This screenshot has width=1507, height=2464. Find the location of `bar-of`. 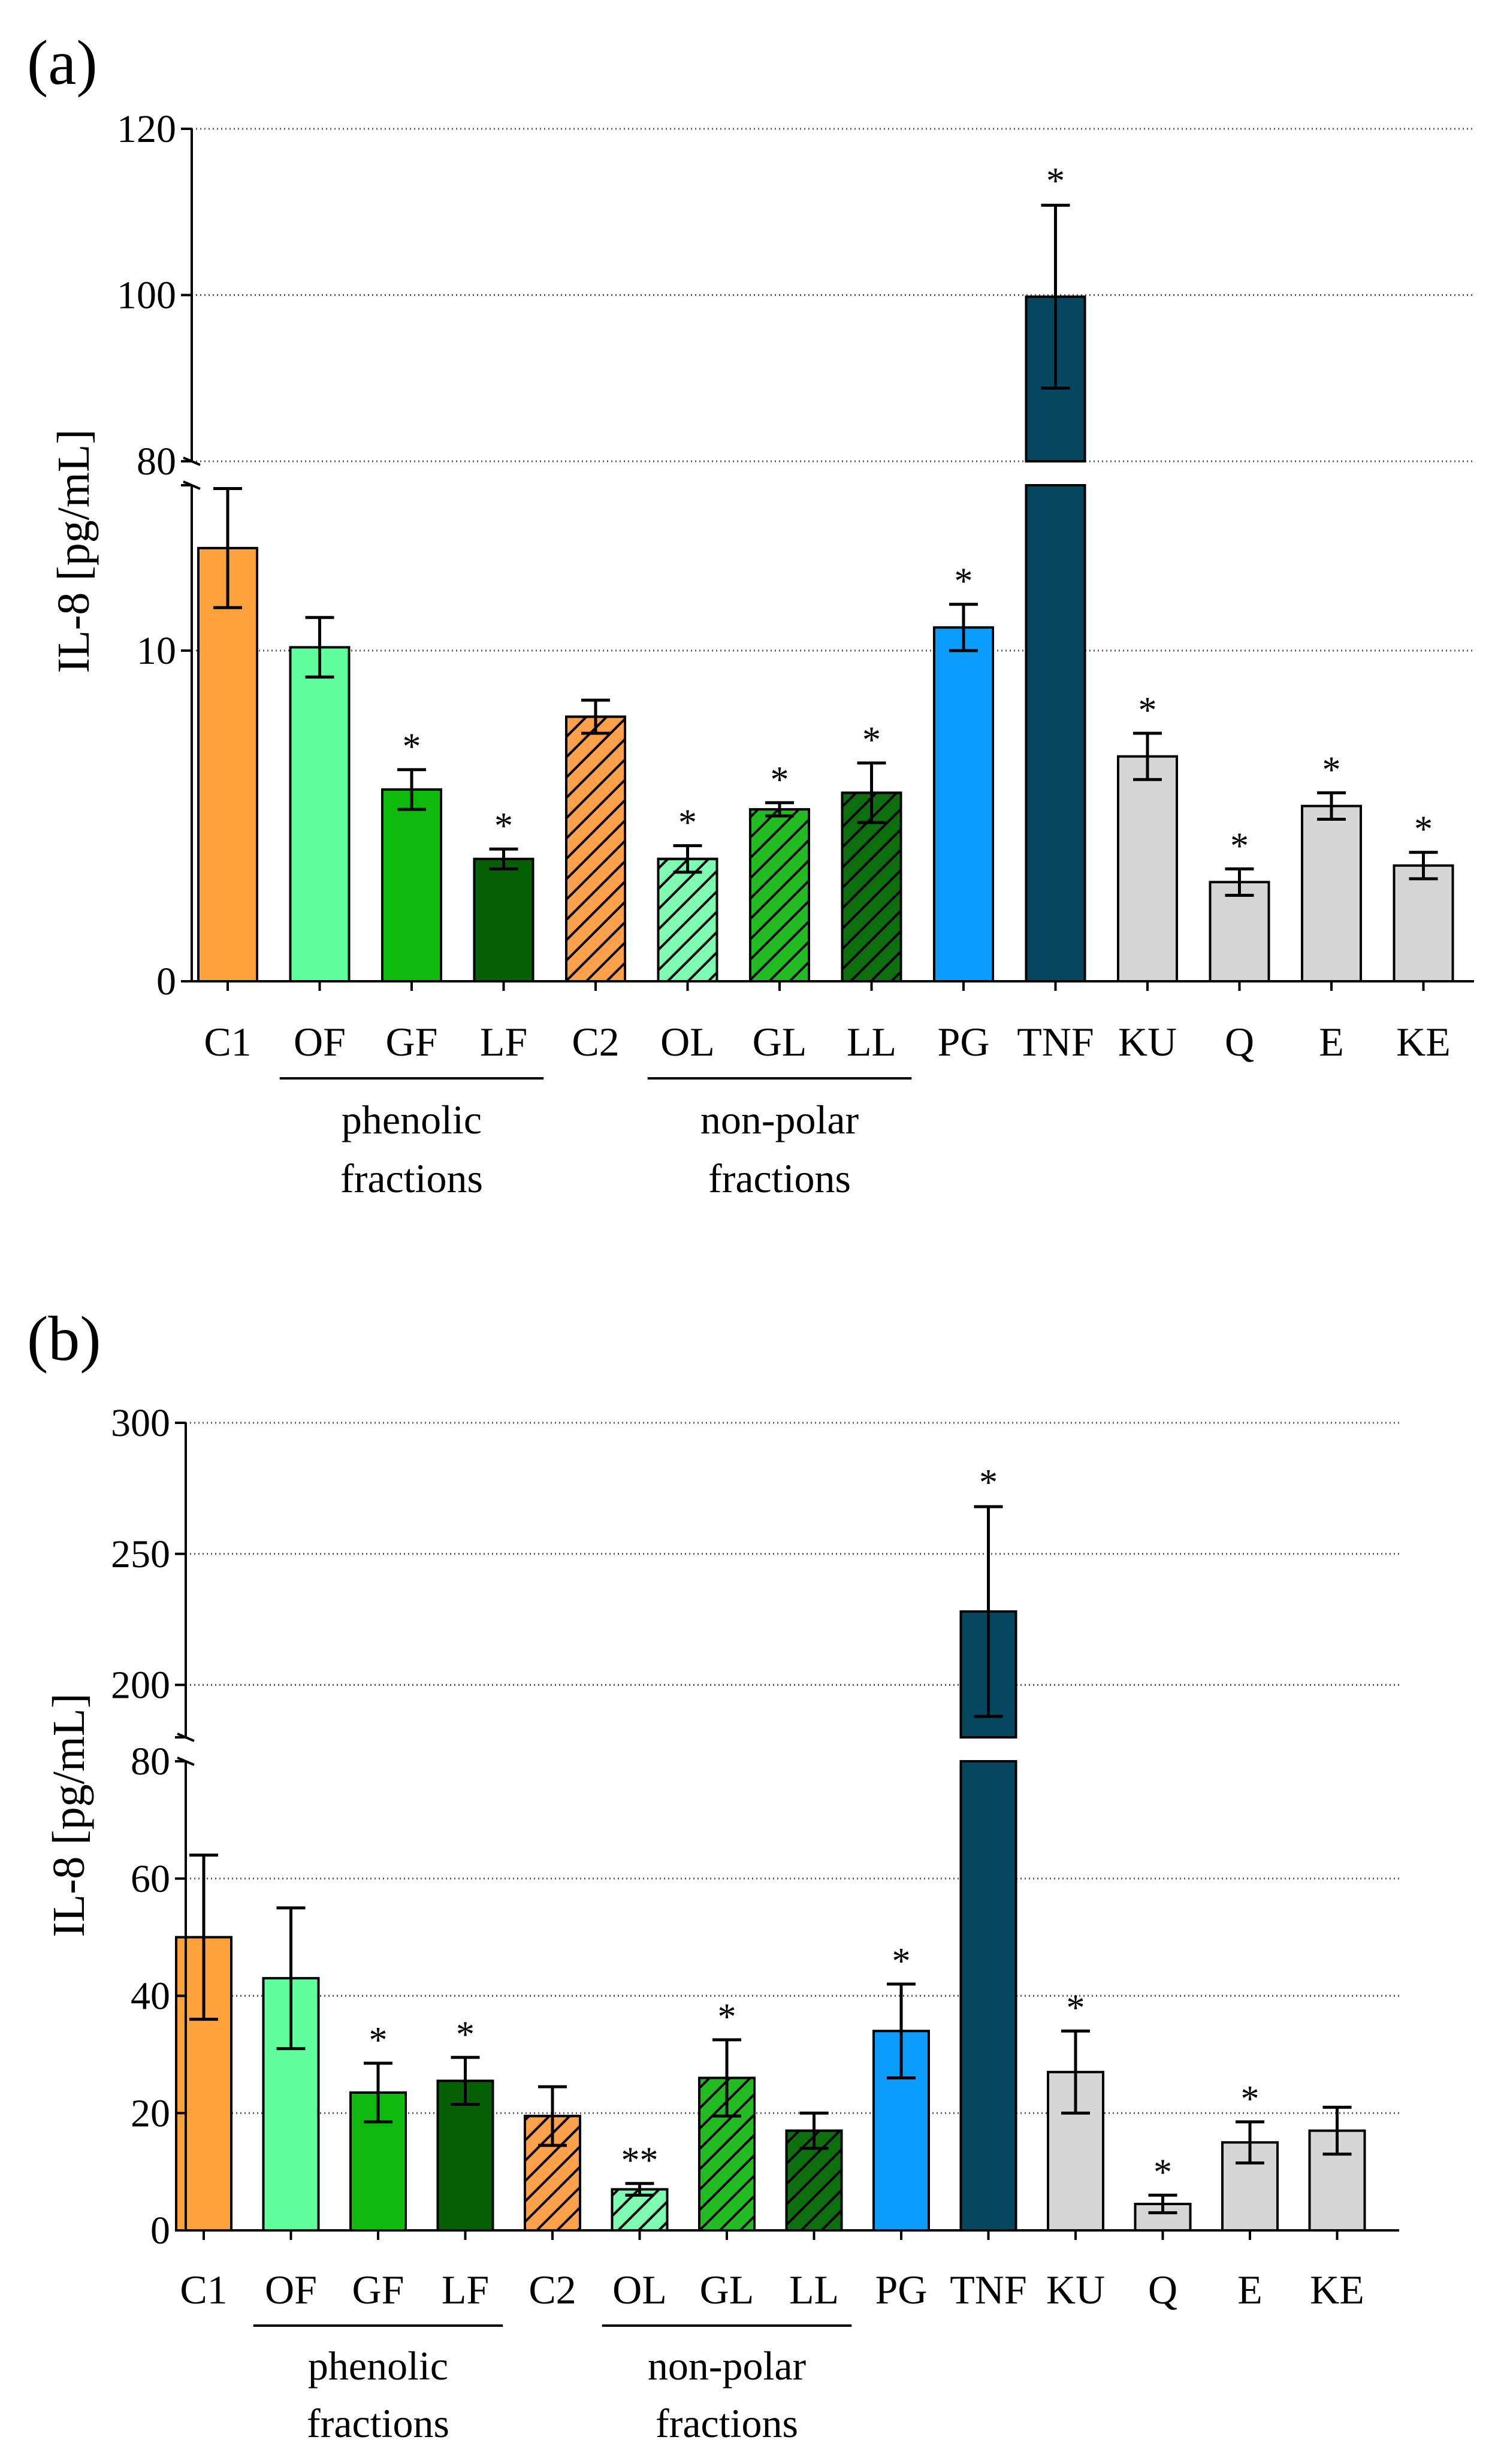

bar-of is located at coordinates (320, 814).